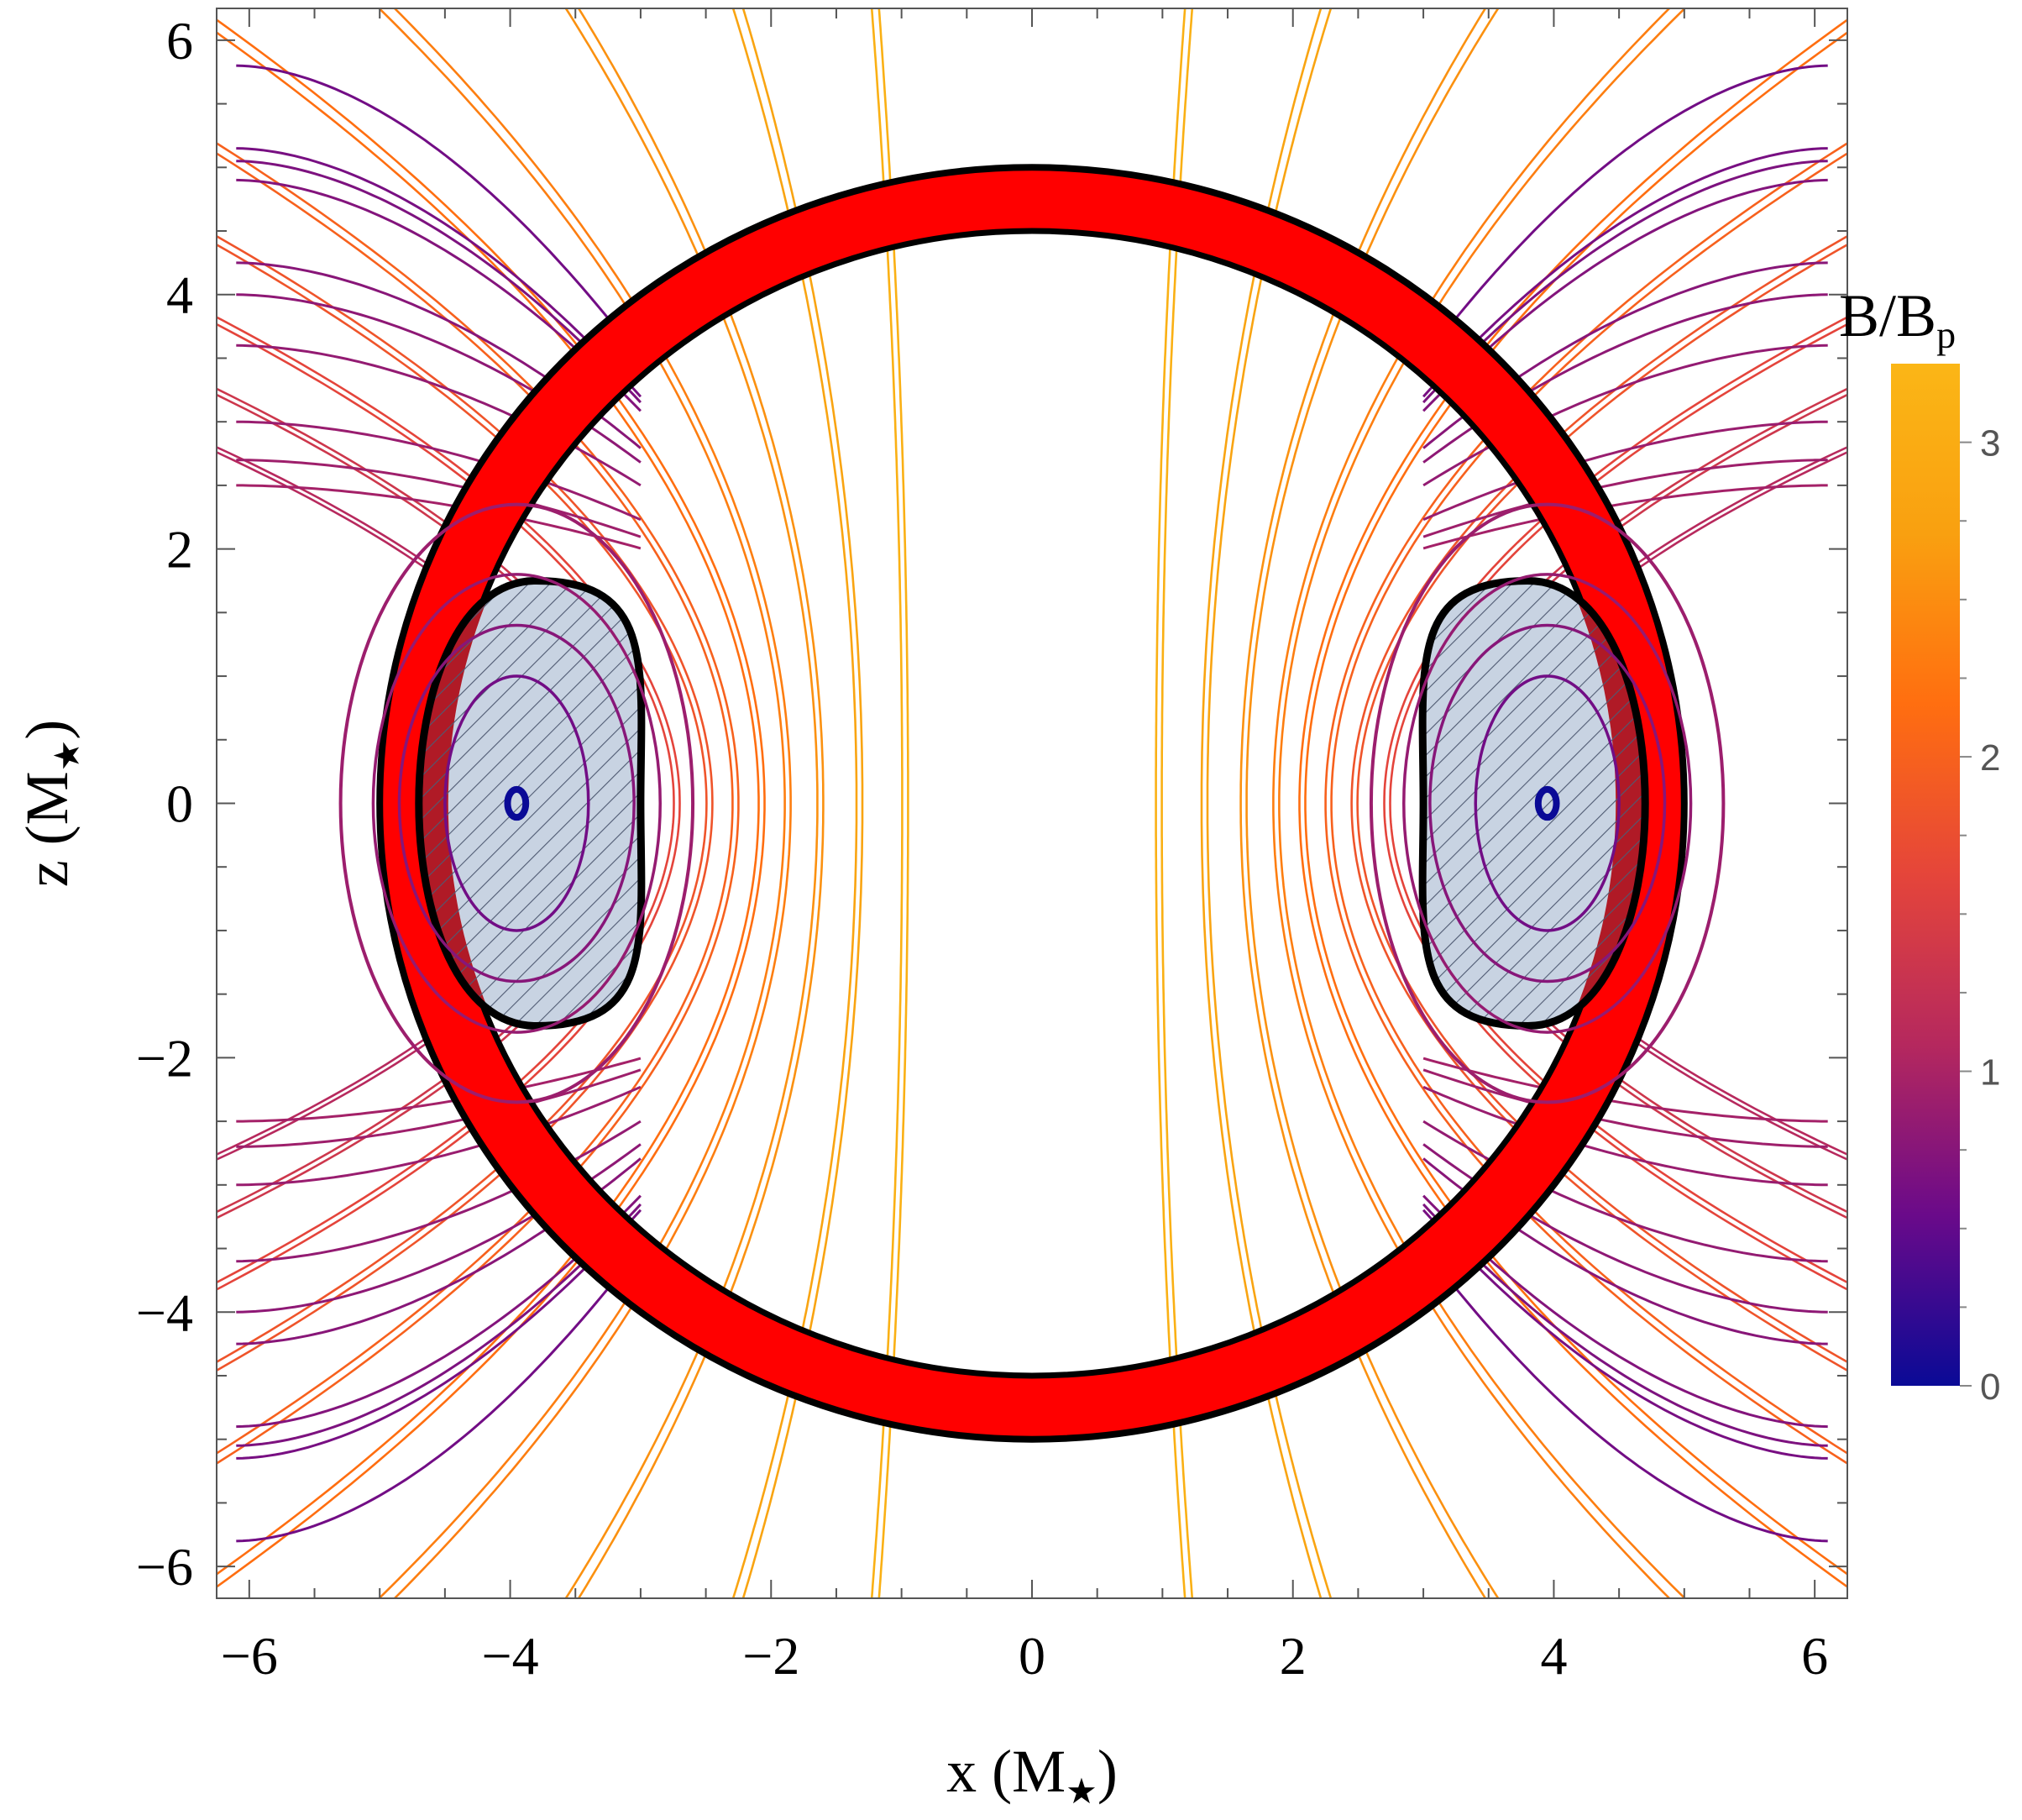 This screenshot has width=2022, height=1820. What do you see at coordinates (50, 804) in the screenshot?
I see `y-axis-label: z (M★)` at bounding box center [50, 804].